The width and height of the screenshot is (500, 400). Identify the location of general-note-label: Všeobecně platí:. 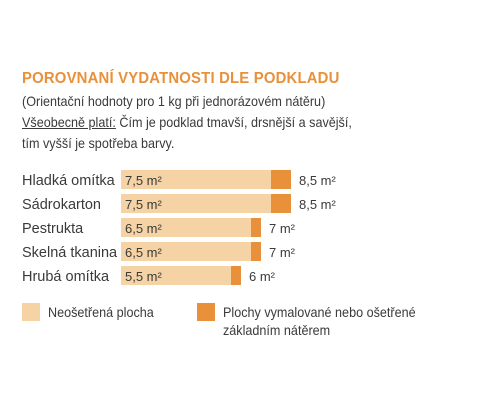
(69, 122).